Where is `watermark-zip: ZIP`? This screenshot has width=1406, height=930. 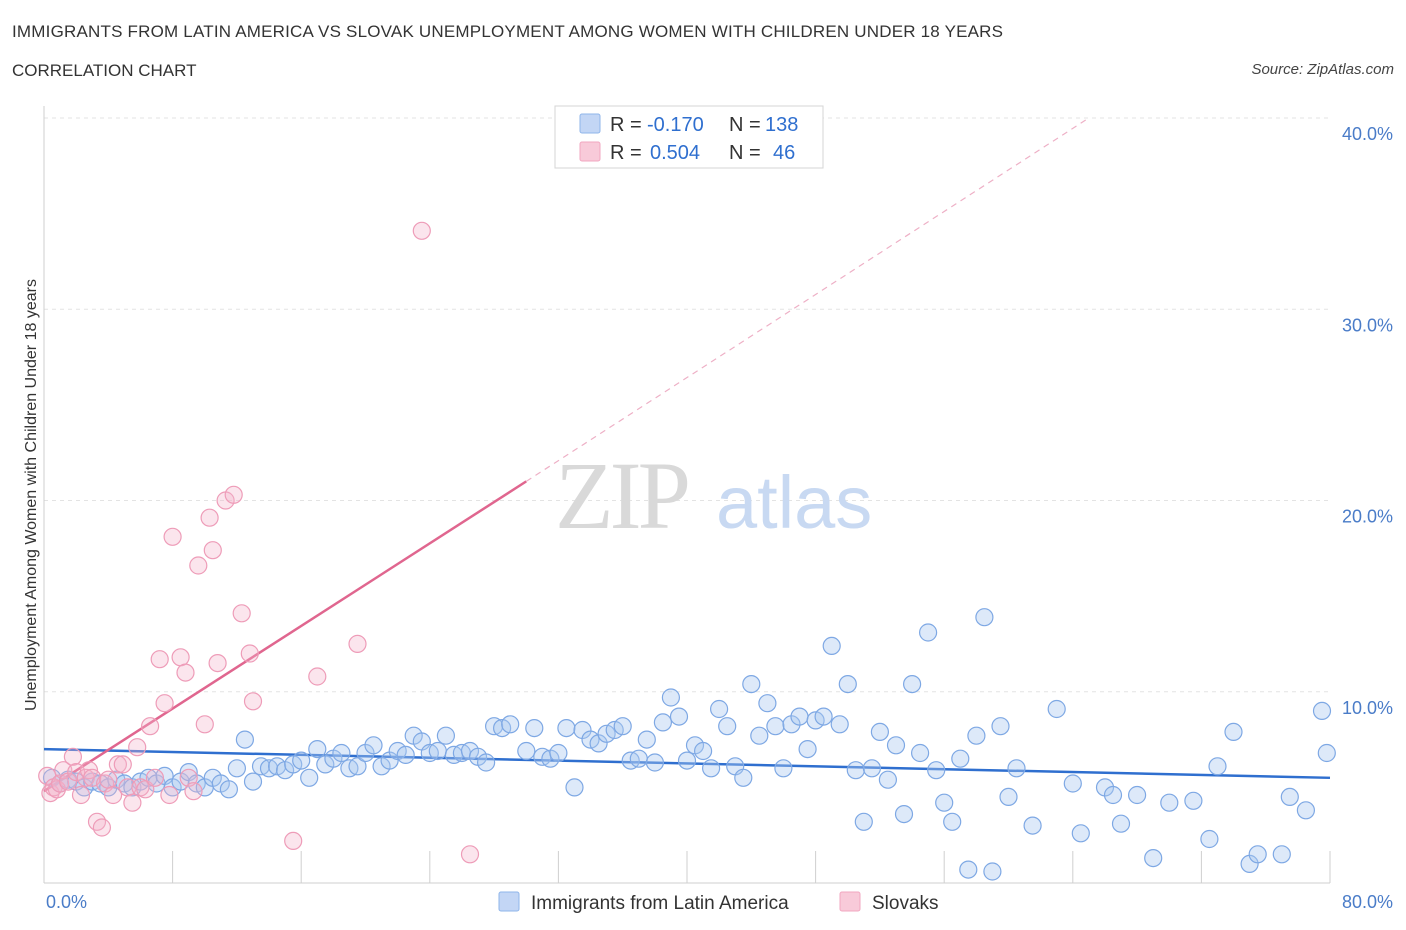
watermark-zip: ZIP is located at coordinates (621, 495).